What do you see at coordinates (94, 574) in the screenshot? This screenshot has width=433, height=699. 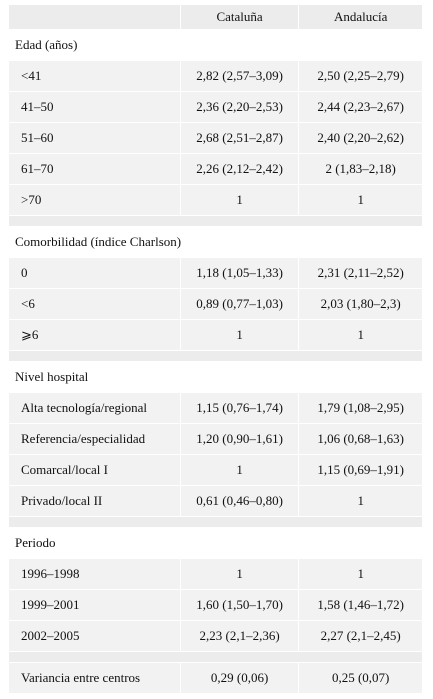 I see `row-label: 1996–1998` at bounding box center [94, 574].